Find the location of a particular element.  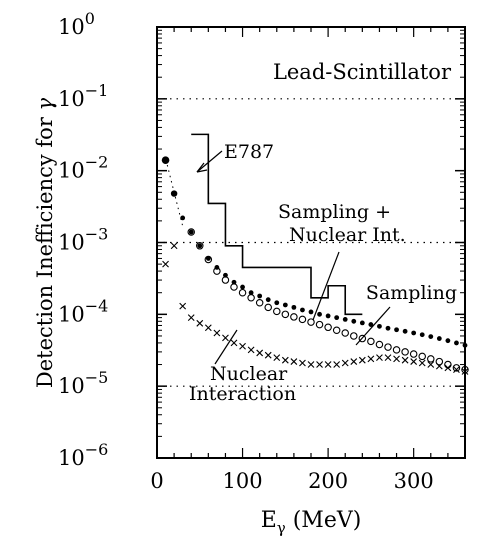

y-tick-label: 10⁻⁴ is located at coordinates (83, 311).